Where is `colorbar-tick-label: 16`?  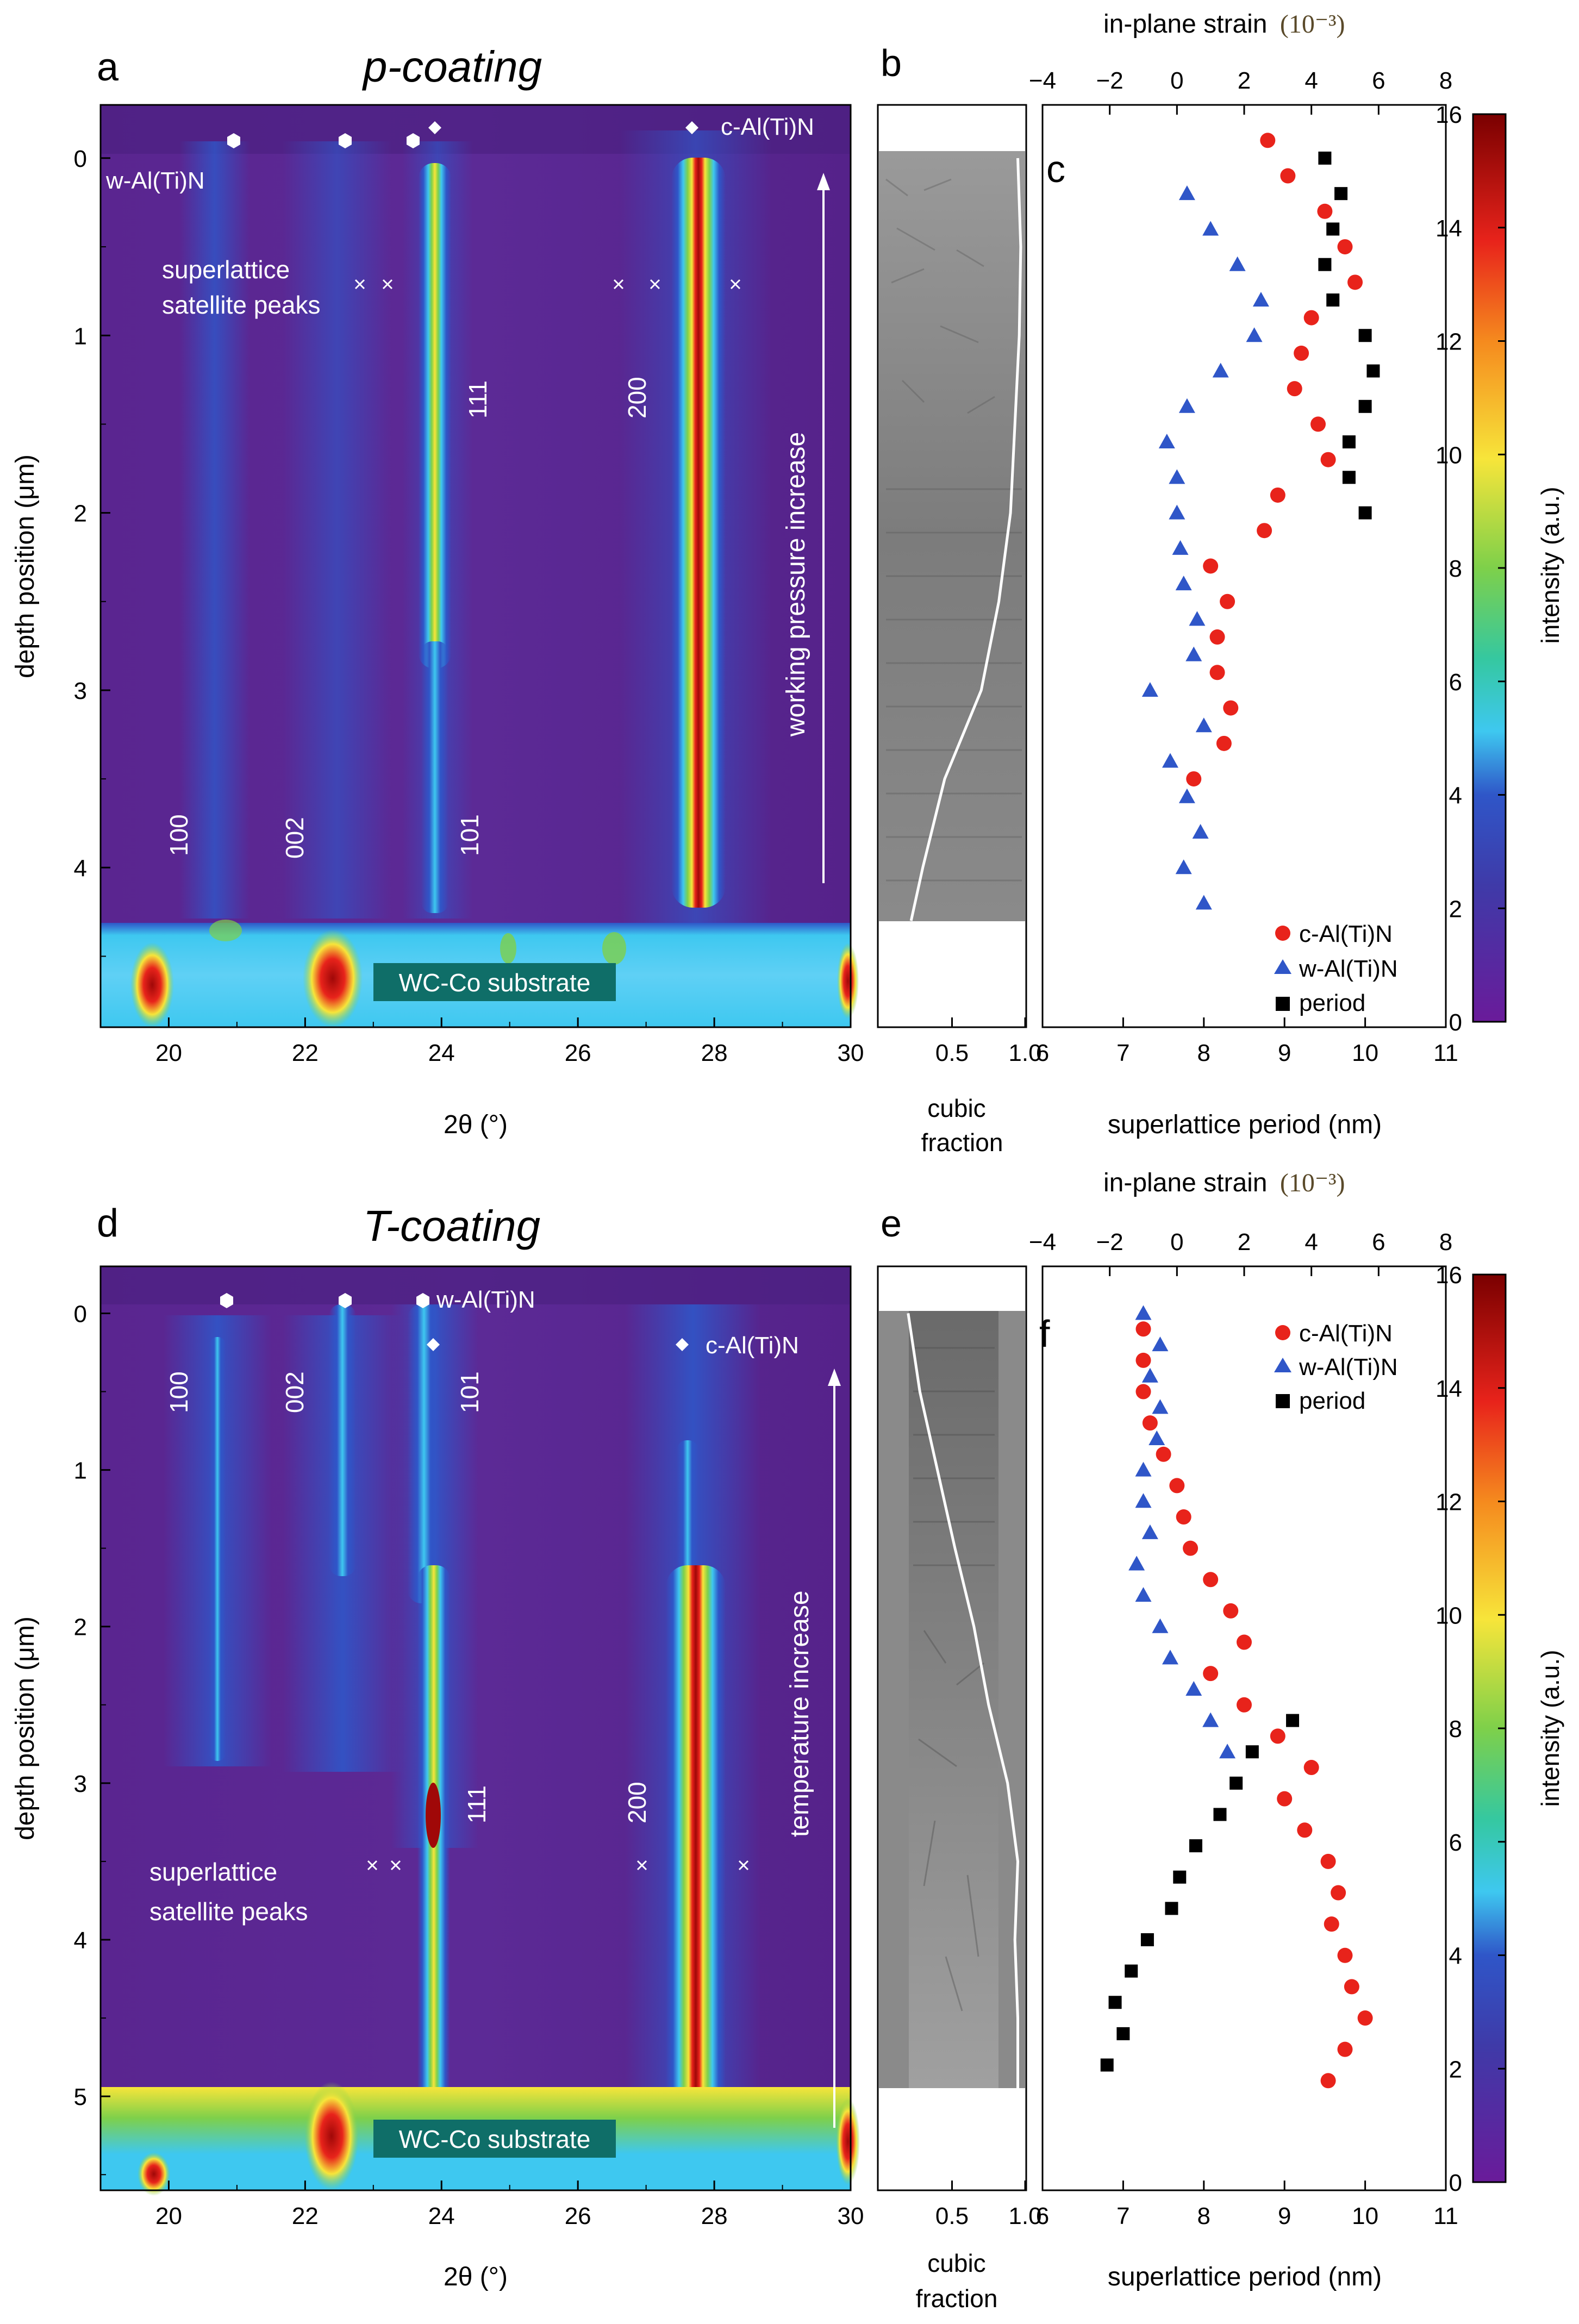 colorbar-tick-label: 16 is located at coordinates (1449, 1275).